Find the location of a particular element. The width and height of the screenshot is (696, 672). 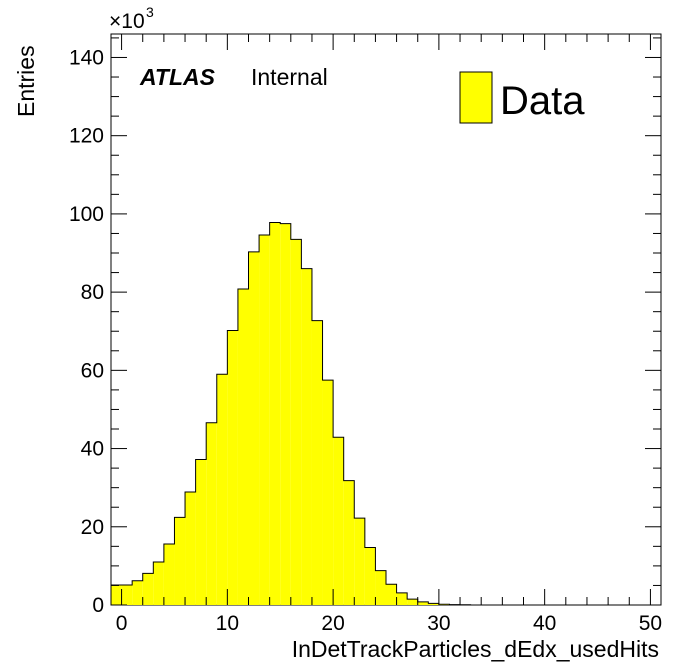

x-tick-label: 0 is located at coordinates (122, 623).